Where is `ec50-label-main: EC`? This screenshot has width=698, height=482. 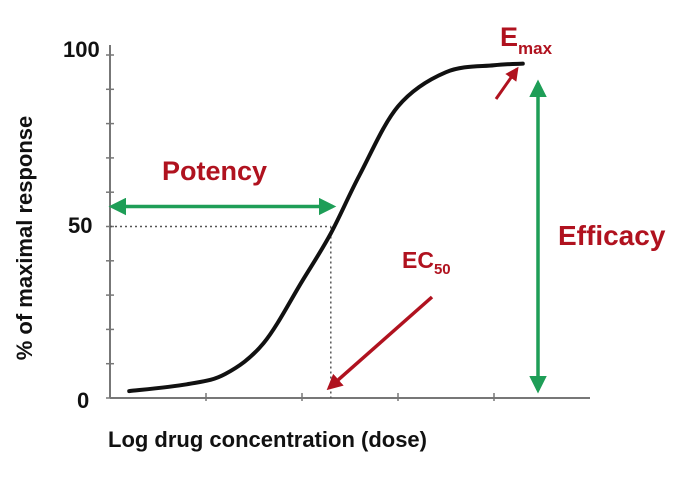 ec50-label-main: EC is located at coordinates (418, 260).